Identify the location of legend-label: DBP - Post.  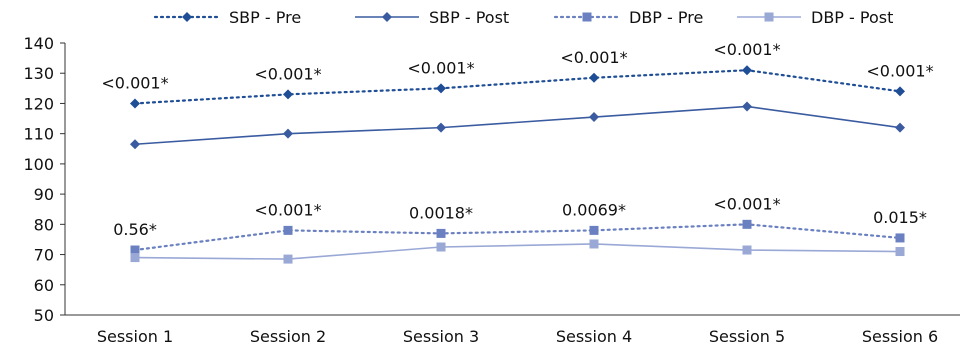
(852, 17).